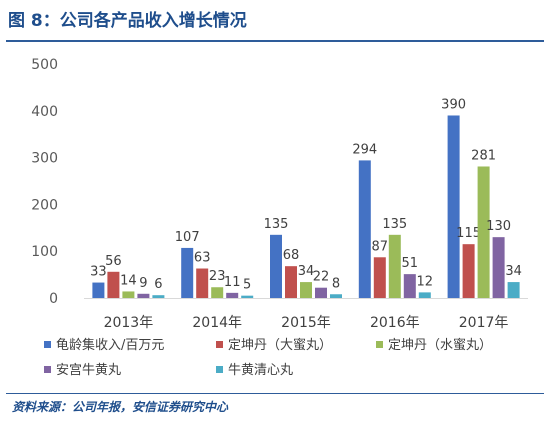  Describe the element at coordinates (143, 283) in the screenshot. I see `data-label: 9` at that location.